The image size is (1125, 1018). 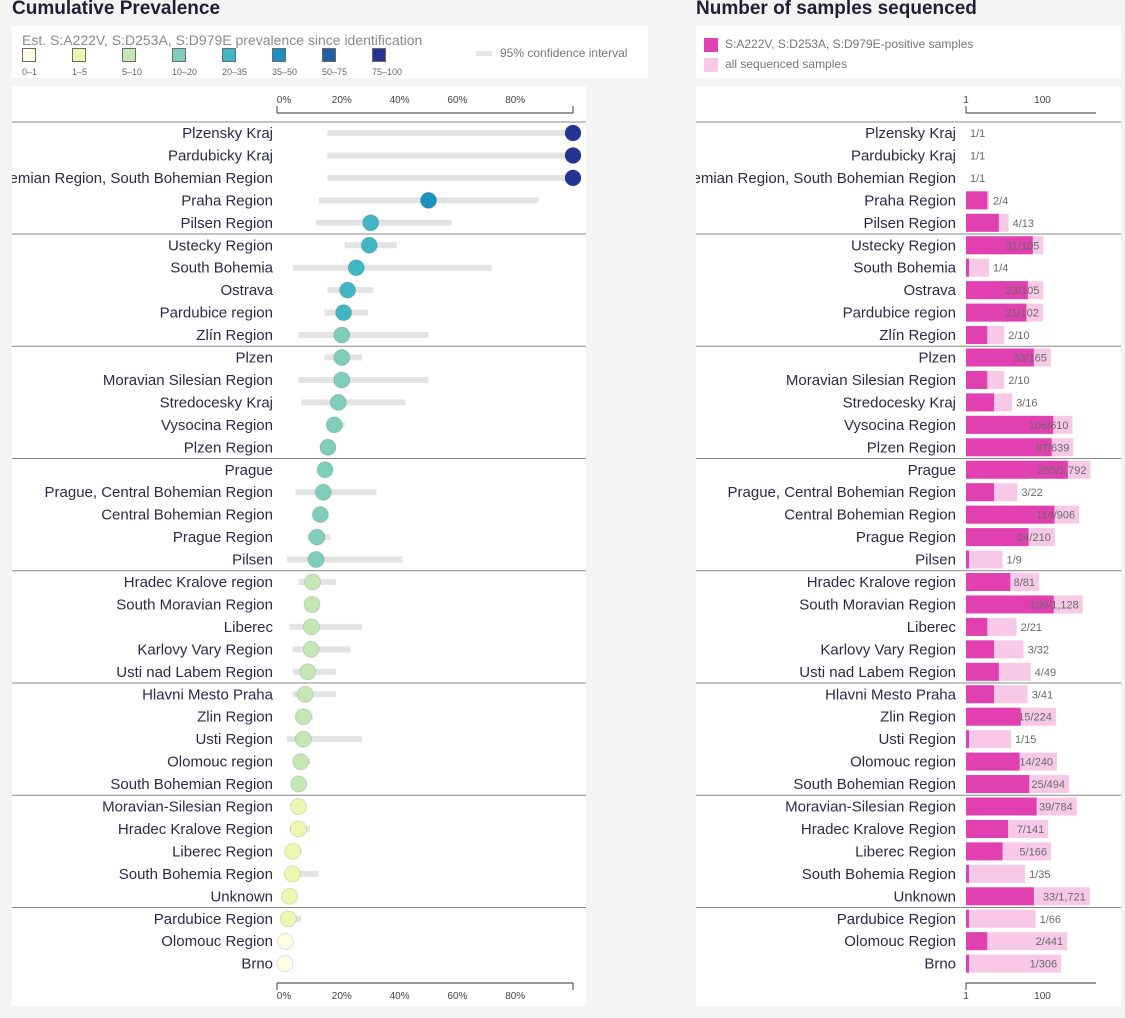 I want to click on prevalence-row-prague: Prague, so click(x=279, y=470).